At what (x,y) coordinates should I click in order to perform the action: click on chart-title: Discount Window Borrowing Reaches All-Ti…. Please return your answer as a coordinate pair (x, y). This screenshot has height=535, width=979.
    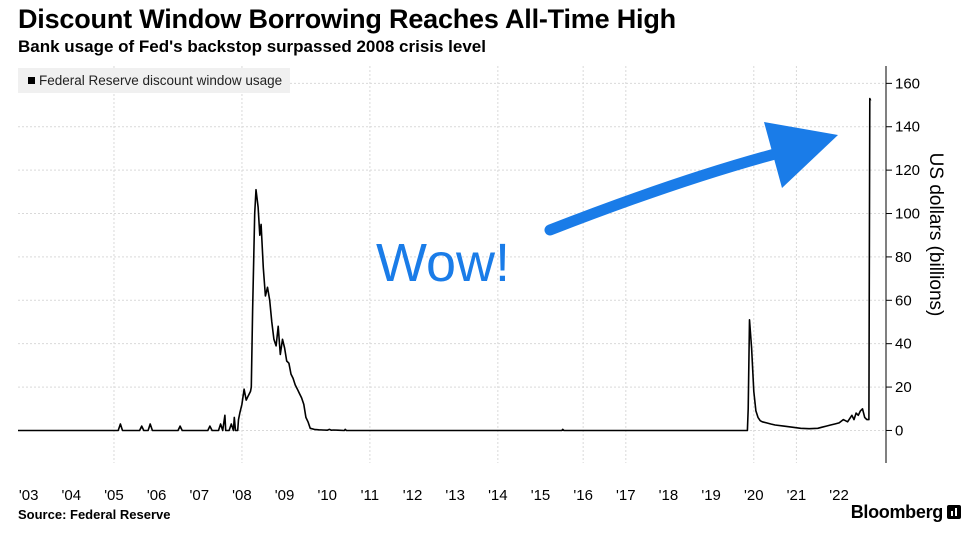
    Looking at the image, I should click on (347, 19).